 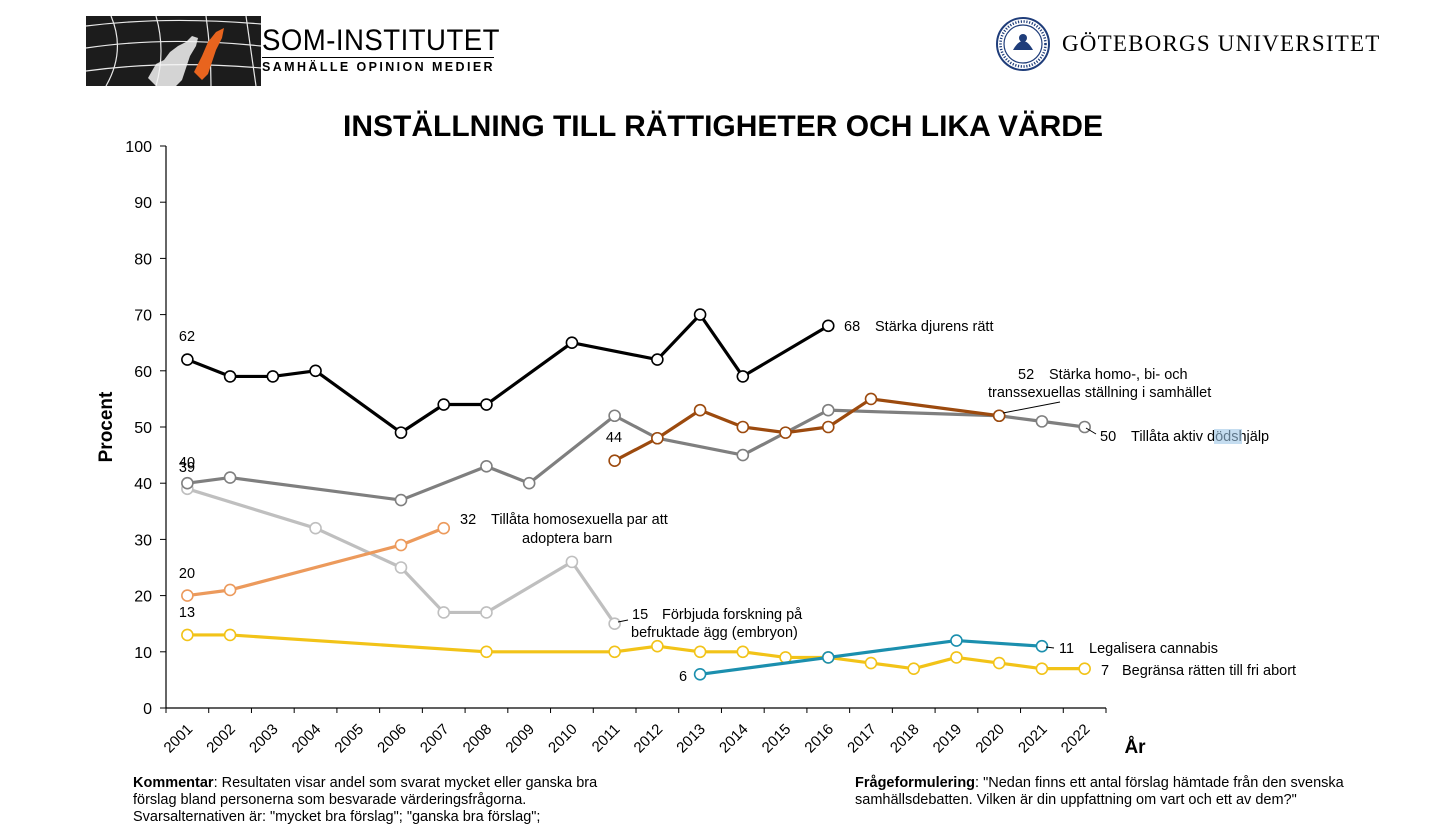 I want to click on x-tick-label: 2020, so click(x=990, y=739).